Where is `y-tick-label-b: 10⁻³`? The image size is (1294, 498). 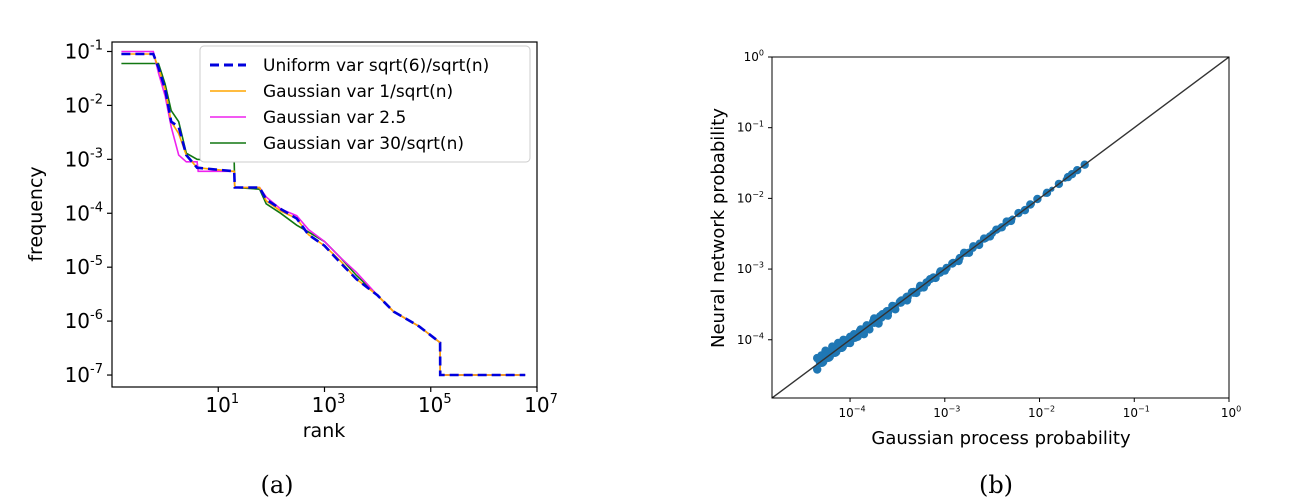 y-tick-label-b: 10⁻³ is located at coordinates (750, 268).